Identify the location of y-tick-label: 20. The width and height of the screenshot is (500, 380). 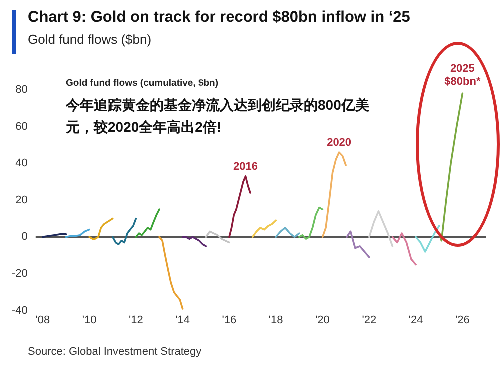
(22, 200).